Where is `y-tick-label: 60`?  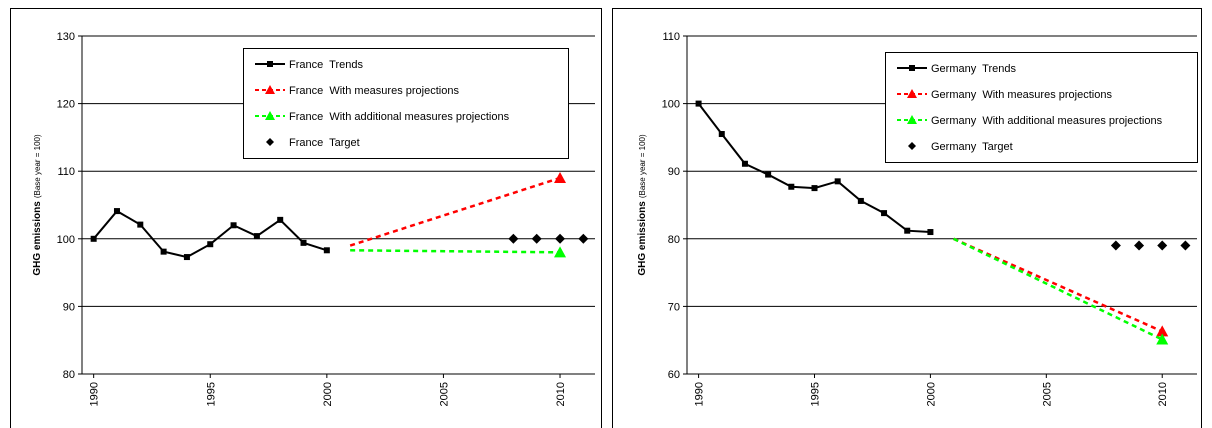 y-tick-label: 60 is located at coordinates (674, 375).